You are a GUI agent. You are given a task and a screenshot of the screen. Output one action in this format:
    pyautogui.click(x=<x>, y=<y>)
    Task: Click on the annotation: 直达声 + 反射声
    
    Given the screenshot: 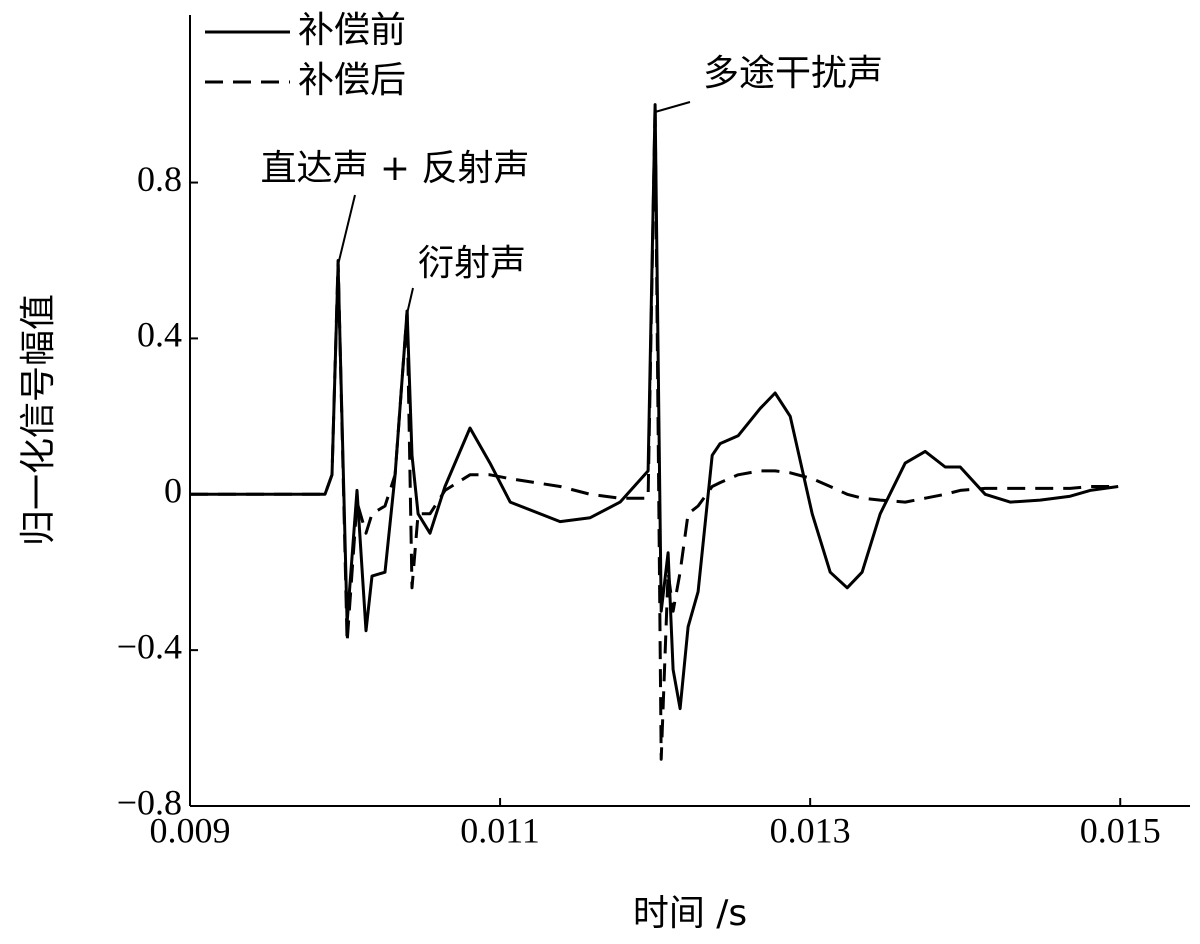 What is the action you would take?
    pyautogui.click(x=394, y=168)
    